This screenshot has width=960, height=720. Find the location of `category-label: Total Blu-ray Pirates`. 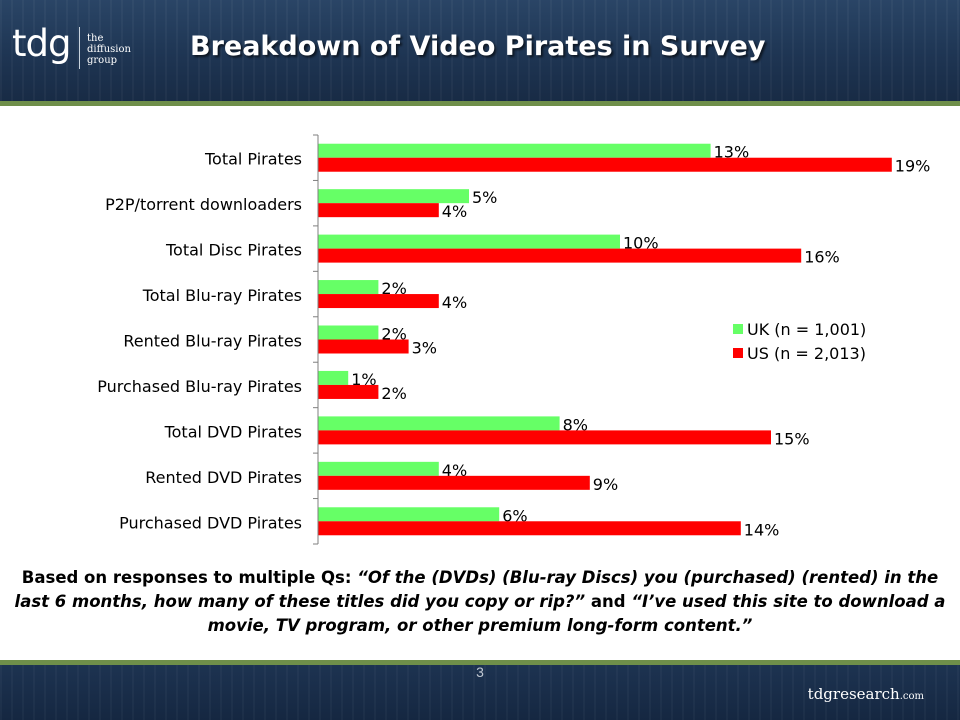

category-label: Total Blu-ray Pirates is located at coordinates (222, 295).